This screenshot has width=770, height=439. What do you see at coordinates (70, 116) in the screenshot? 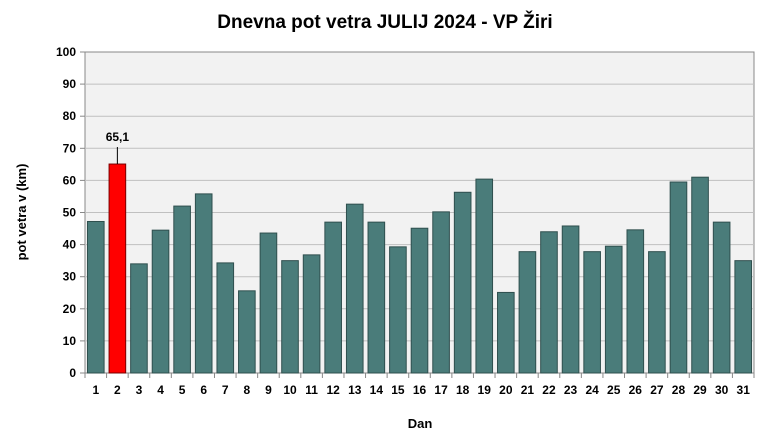
I see `y-tick-label: 80` at bounding box center [70, 116].